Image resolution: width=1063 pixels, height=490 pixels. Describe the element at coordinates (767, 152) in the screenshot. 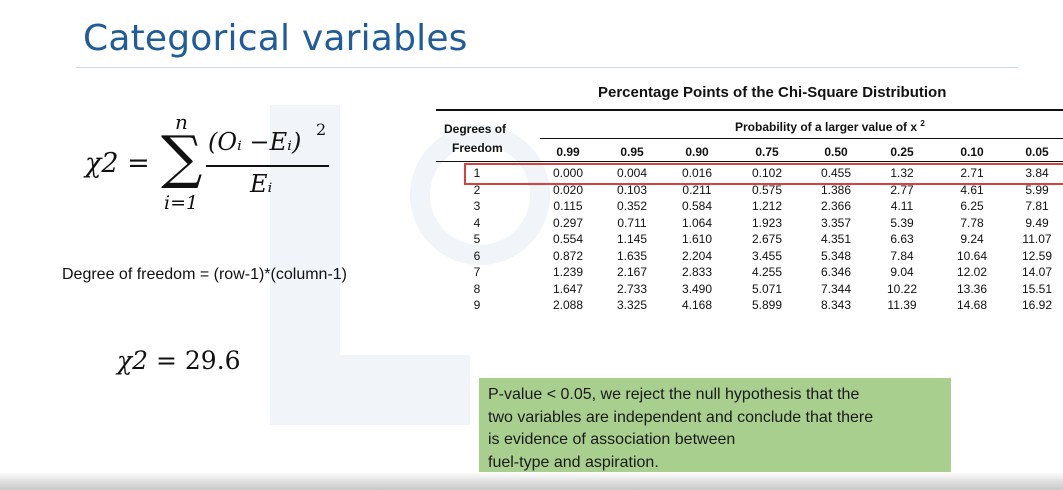

I see `column-header: 0.75` at that location.